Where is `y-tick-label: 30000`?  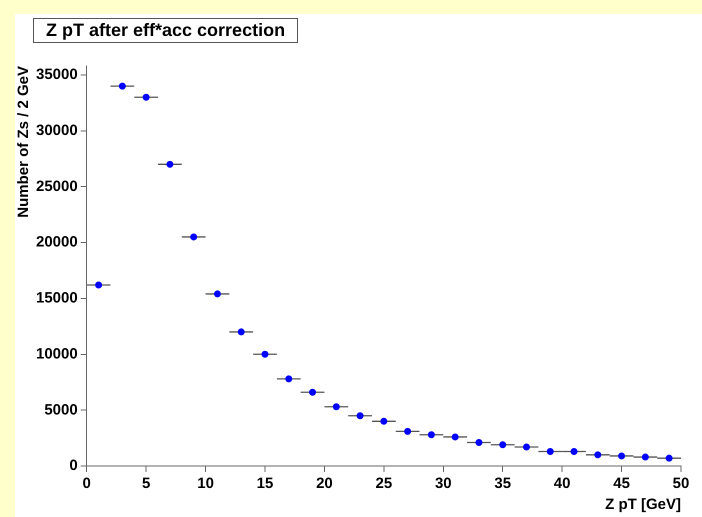 y-tick-label: 30000 is located at coordinates (57, 130).